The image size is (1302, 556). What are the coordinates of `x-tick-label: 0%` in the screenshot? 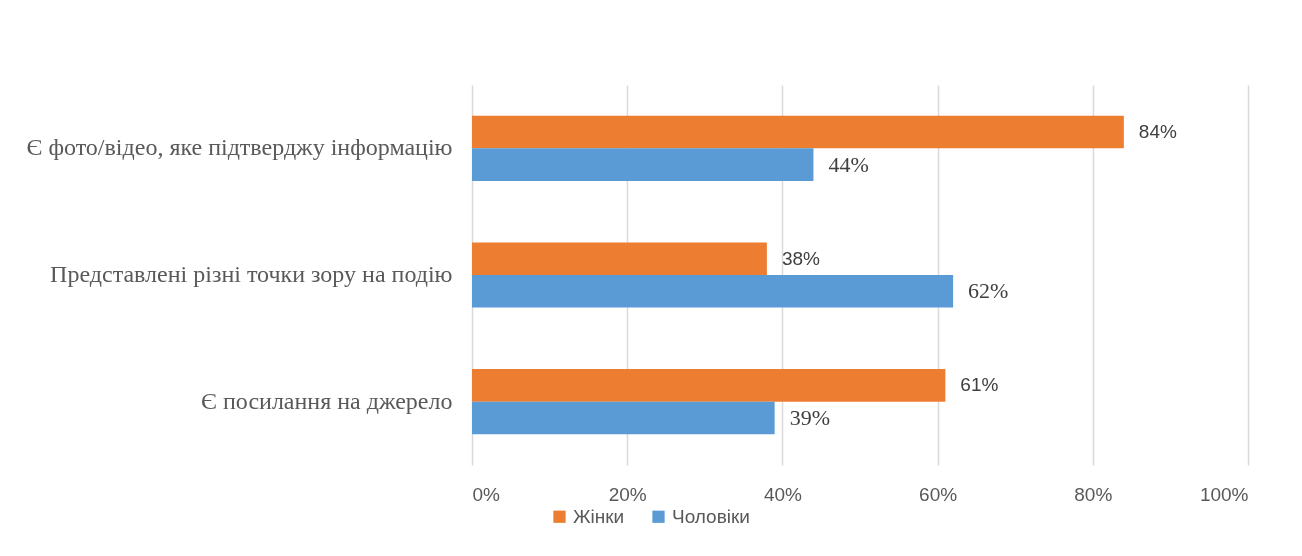 It's located at (486, 494).